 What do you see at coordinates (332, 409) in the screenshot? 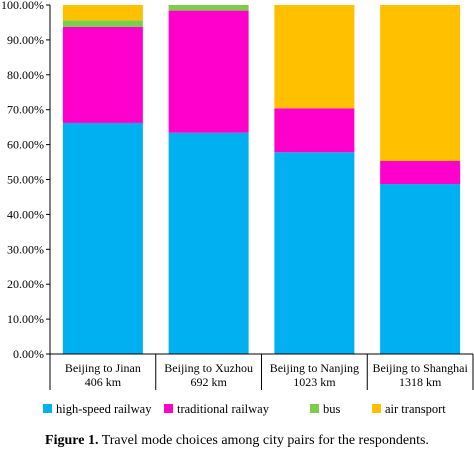
I see `legend-label: bus` at bounding box center [332, 409].